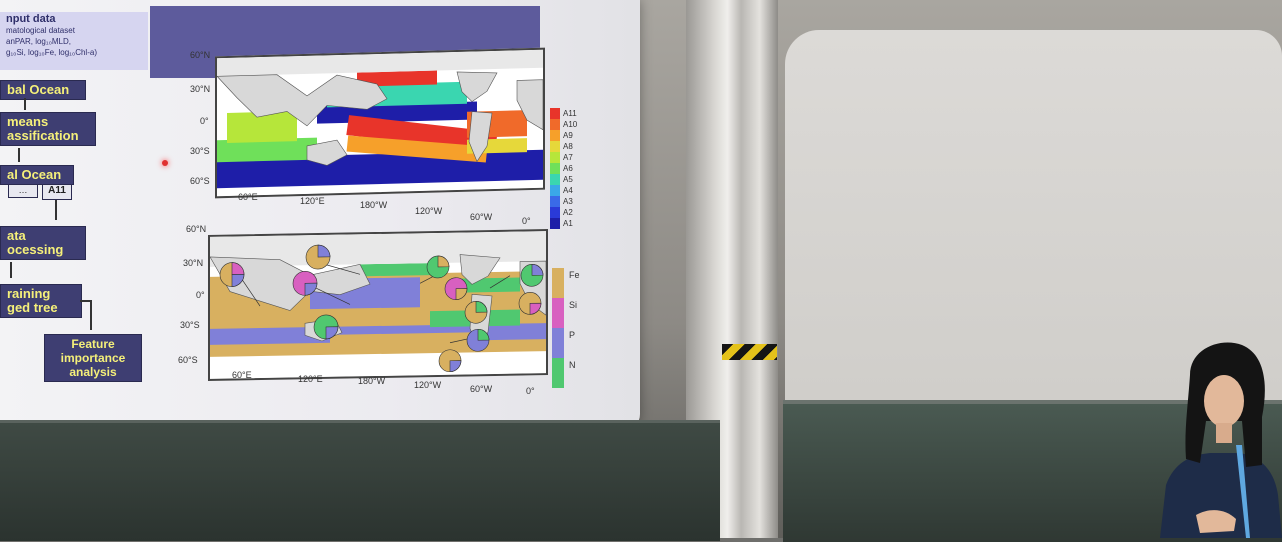 This screenshot has width=1282, height=542. I want to click on legend-a9: A9, so click(568, 135).